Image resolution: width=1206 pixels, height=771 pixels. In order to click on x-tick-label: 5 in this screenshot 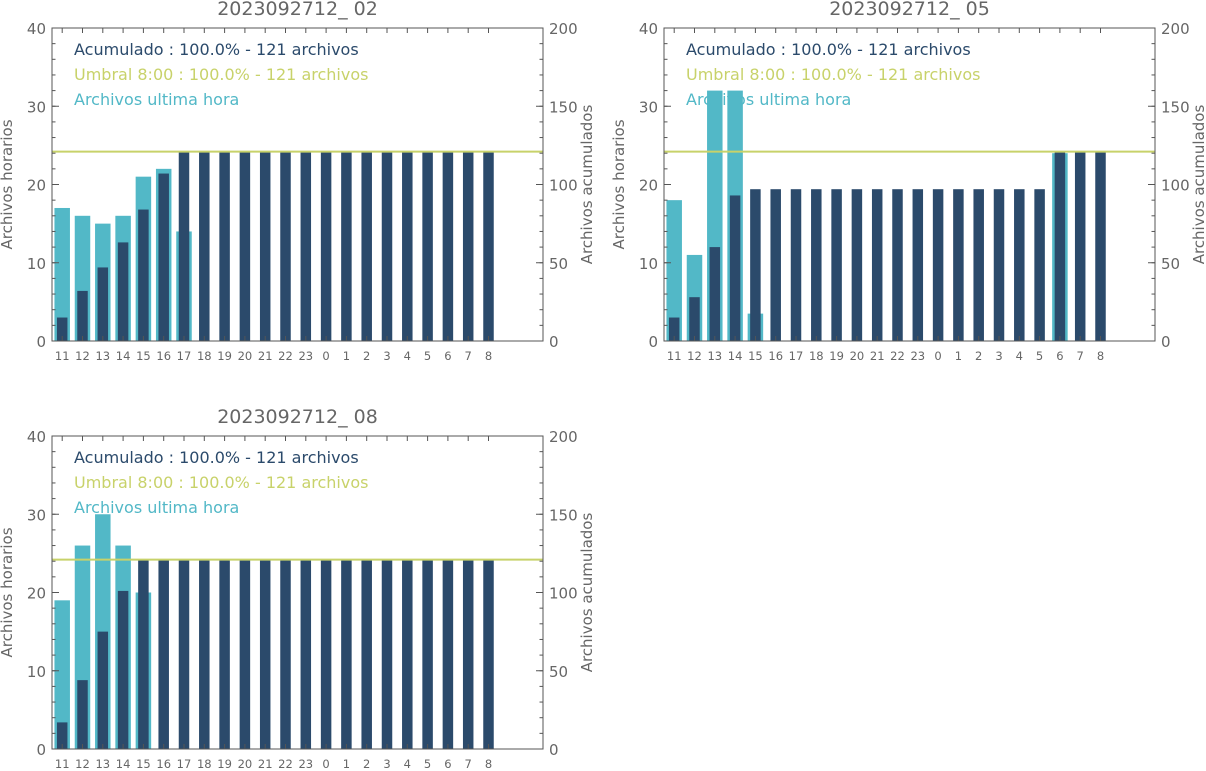, I will do `click(1039, 356)`.